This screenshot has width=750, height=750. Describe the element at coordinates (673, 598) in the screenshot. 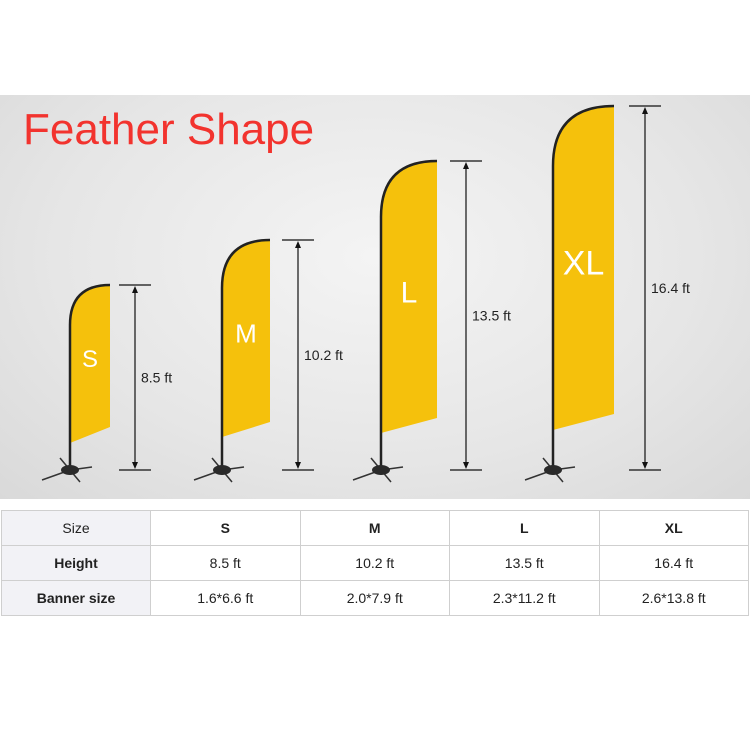

I see `table-cell: 2.6*13.8 ft` at that location.